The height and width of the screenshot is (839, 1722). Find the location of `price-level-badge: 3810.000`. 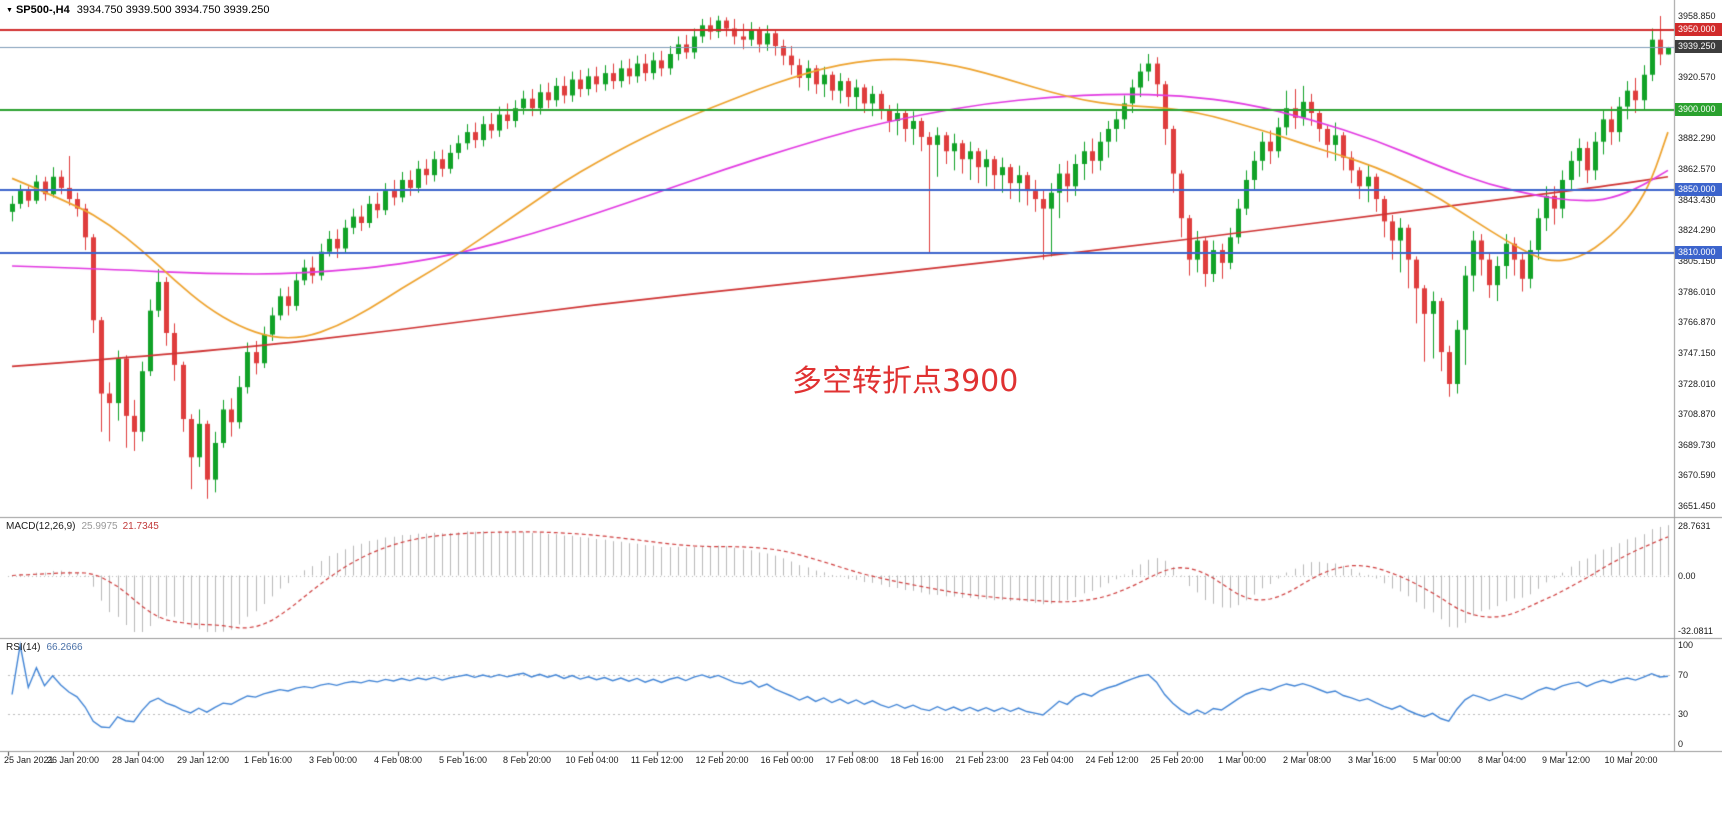

price-level-badge: 3810.000 is located at coordinates (1698, 252).